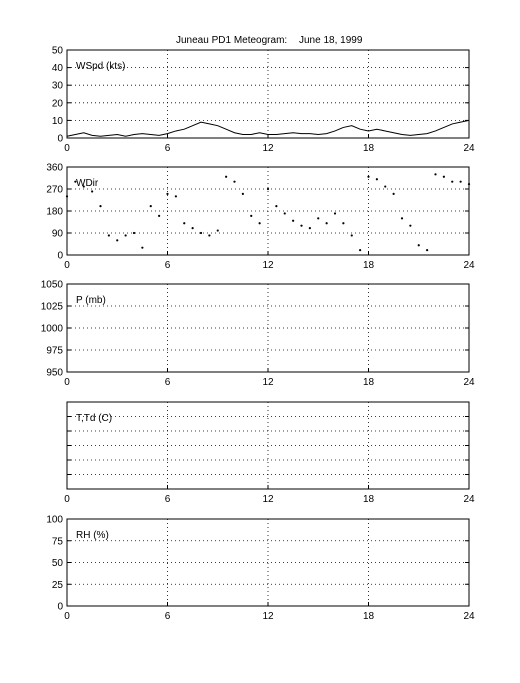 This screenshot has height=683, width=520. Describe the element at coordinates (54, 520) in the screenshot. I see `y-tick-label: 100` at that location.